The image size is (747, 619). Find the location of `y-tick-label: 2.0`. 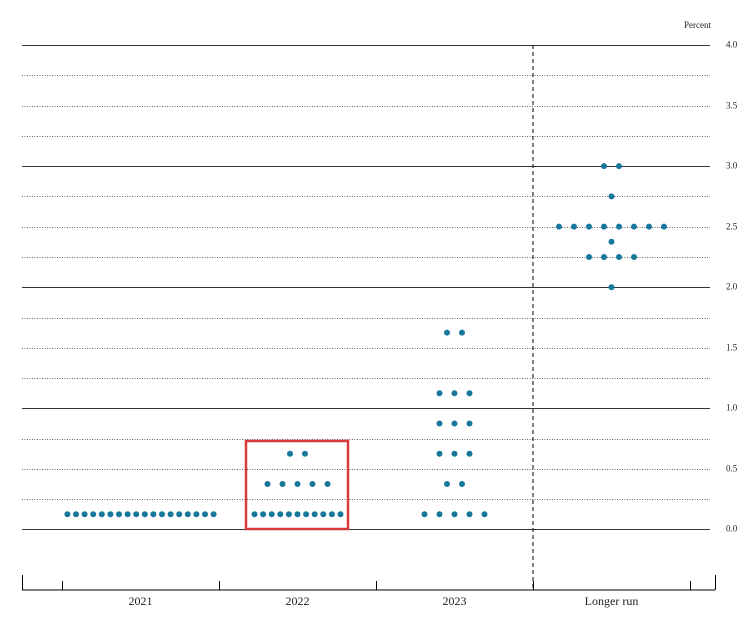

y-tick-label: 2.0 is located at coordinates (732, 287).